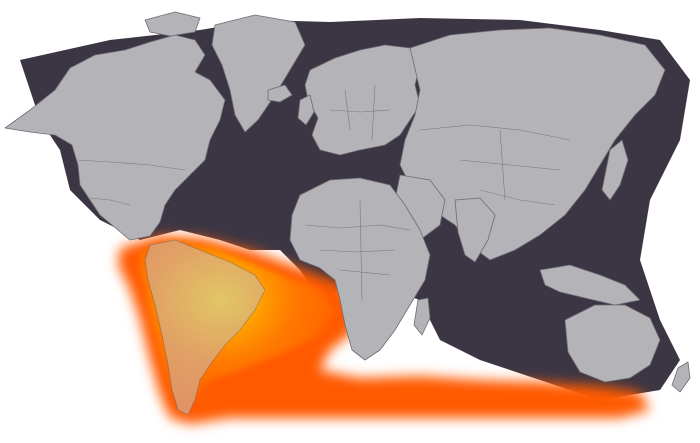  I want to click on south-america, so click(205, 327).